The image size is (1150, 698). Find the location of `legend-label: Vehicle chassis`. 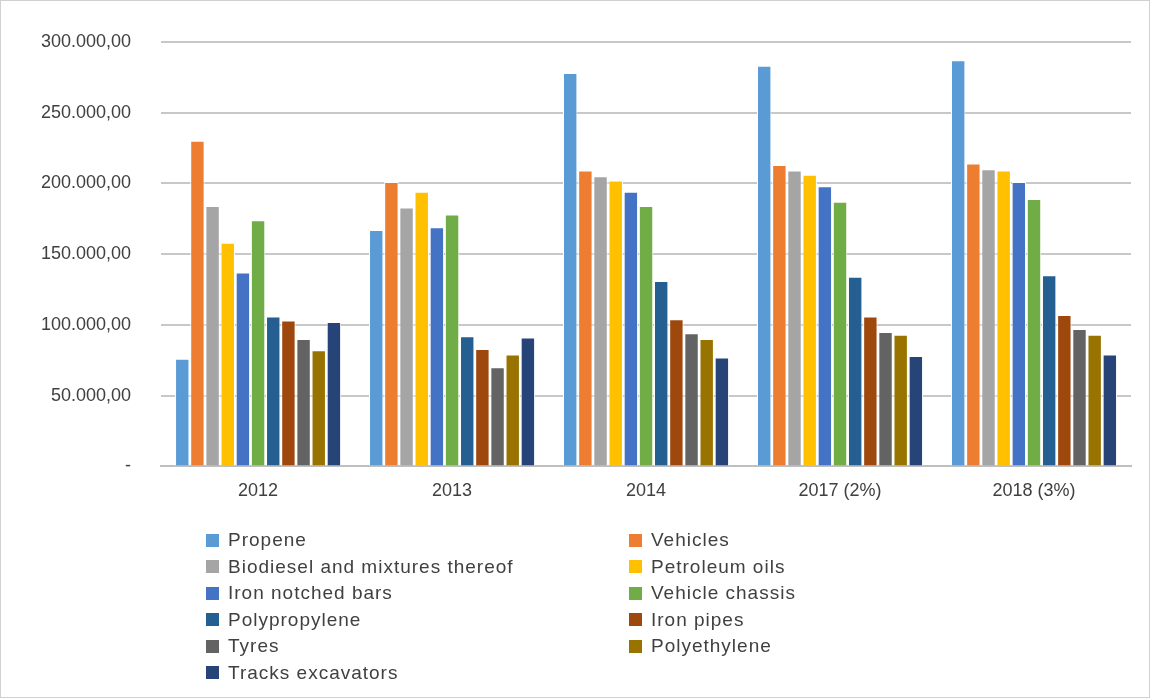

legend-label: Vehicle chassis is located at coordinates (723, 593).